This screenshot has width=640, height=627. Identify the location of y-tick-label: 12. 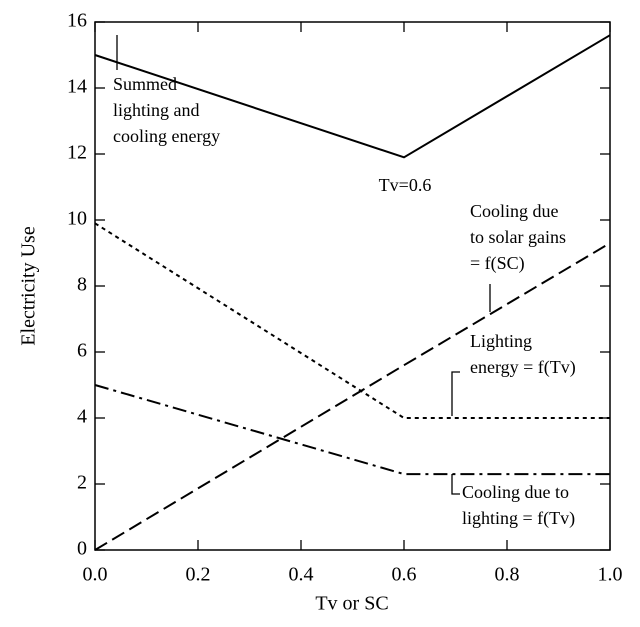
(77, 153).